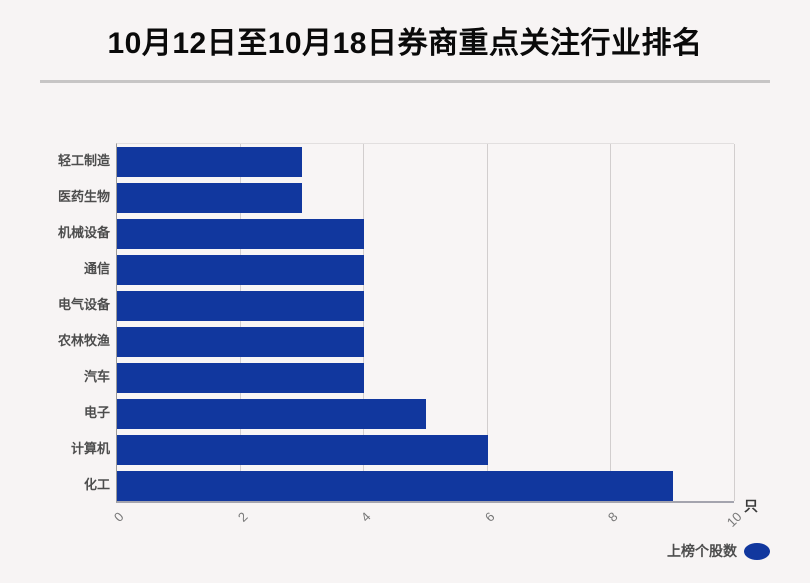 This screenshot has width=810, height=583. I want to click on x-tick-label: 6, so click(489, 517).